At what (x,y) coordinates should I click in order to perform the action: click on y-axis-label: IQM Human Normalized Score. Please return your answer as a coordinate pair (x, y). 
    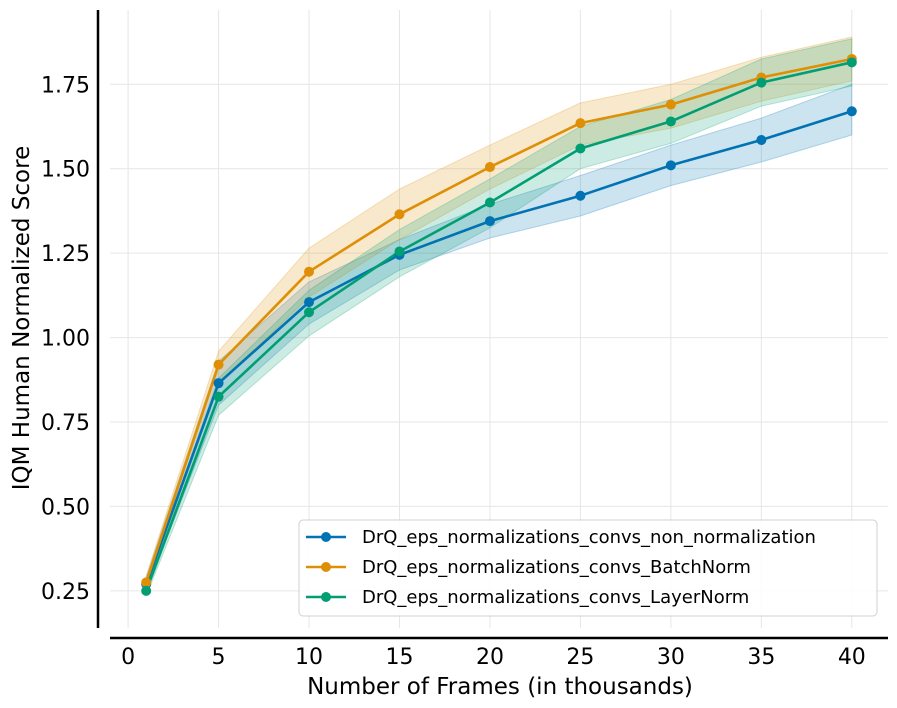
    Looking at the image, I should click on (22, 318).